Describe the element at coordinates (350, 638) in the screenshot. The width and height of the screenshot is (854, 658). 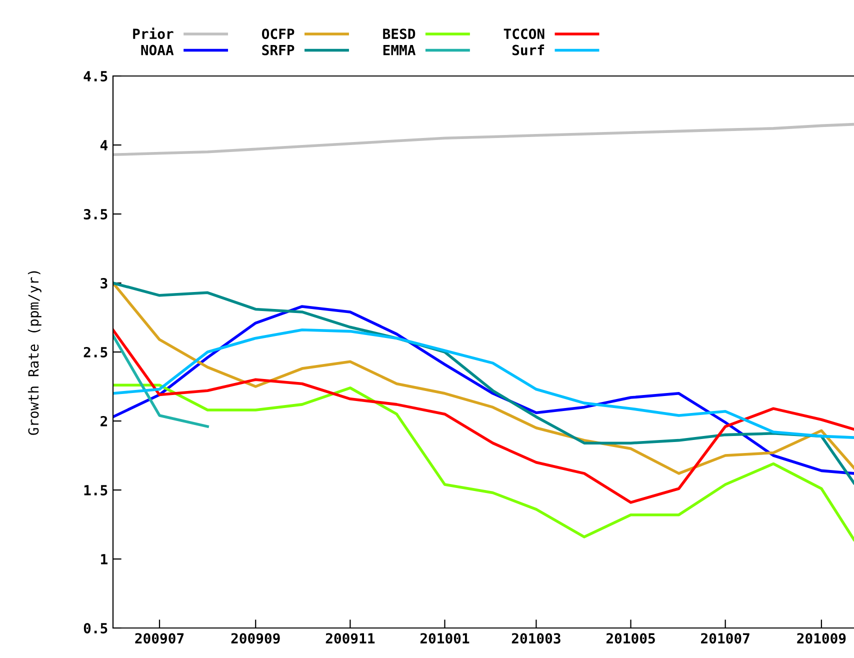
I see `x-tick-label: 200911` at that location.